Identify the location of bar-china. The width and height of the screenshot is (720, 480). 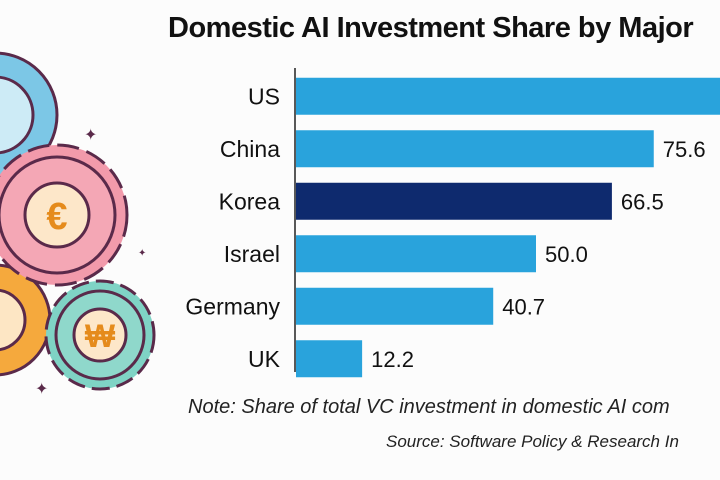
(475, 149).